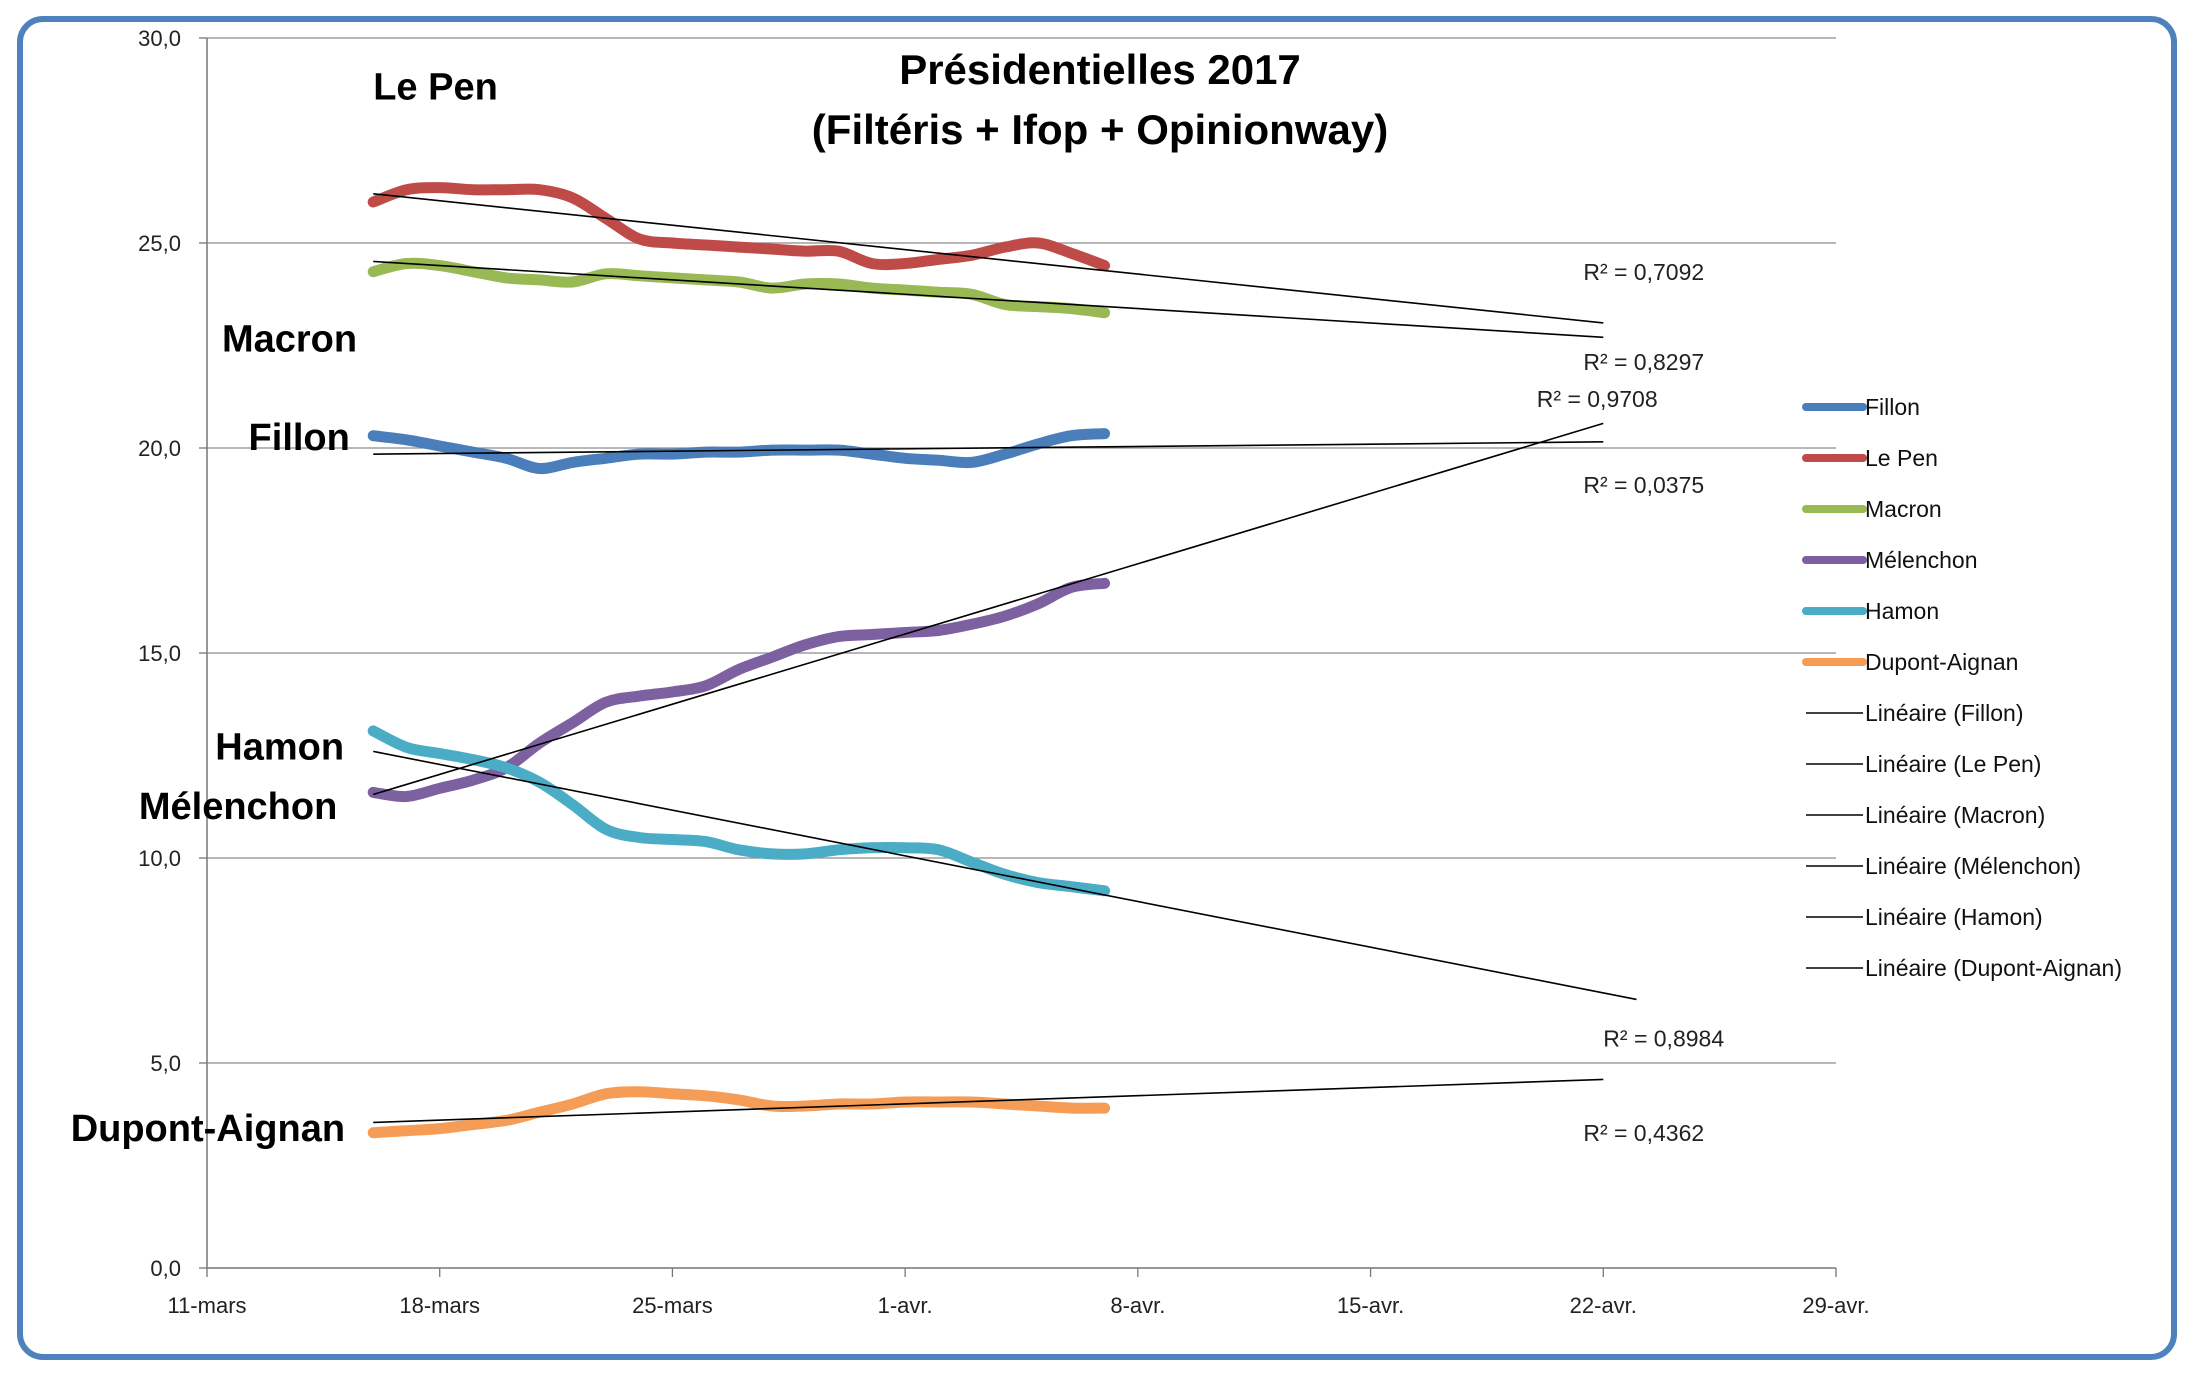 This screenshot has width=2200, height=1378. Describe the element at coordinates (1902, 611) in the screenshot. I see `legend-label-hamon: Hamon` at that location.